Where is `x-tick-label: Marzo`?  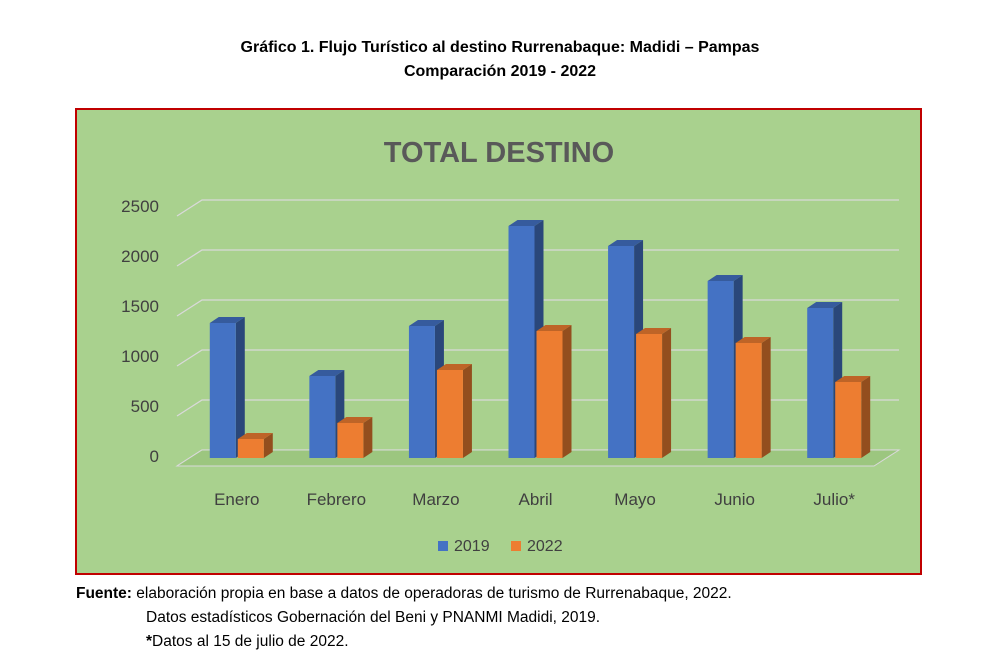
x-tick-label: Marzo is located at coordinates (435, 499).